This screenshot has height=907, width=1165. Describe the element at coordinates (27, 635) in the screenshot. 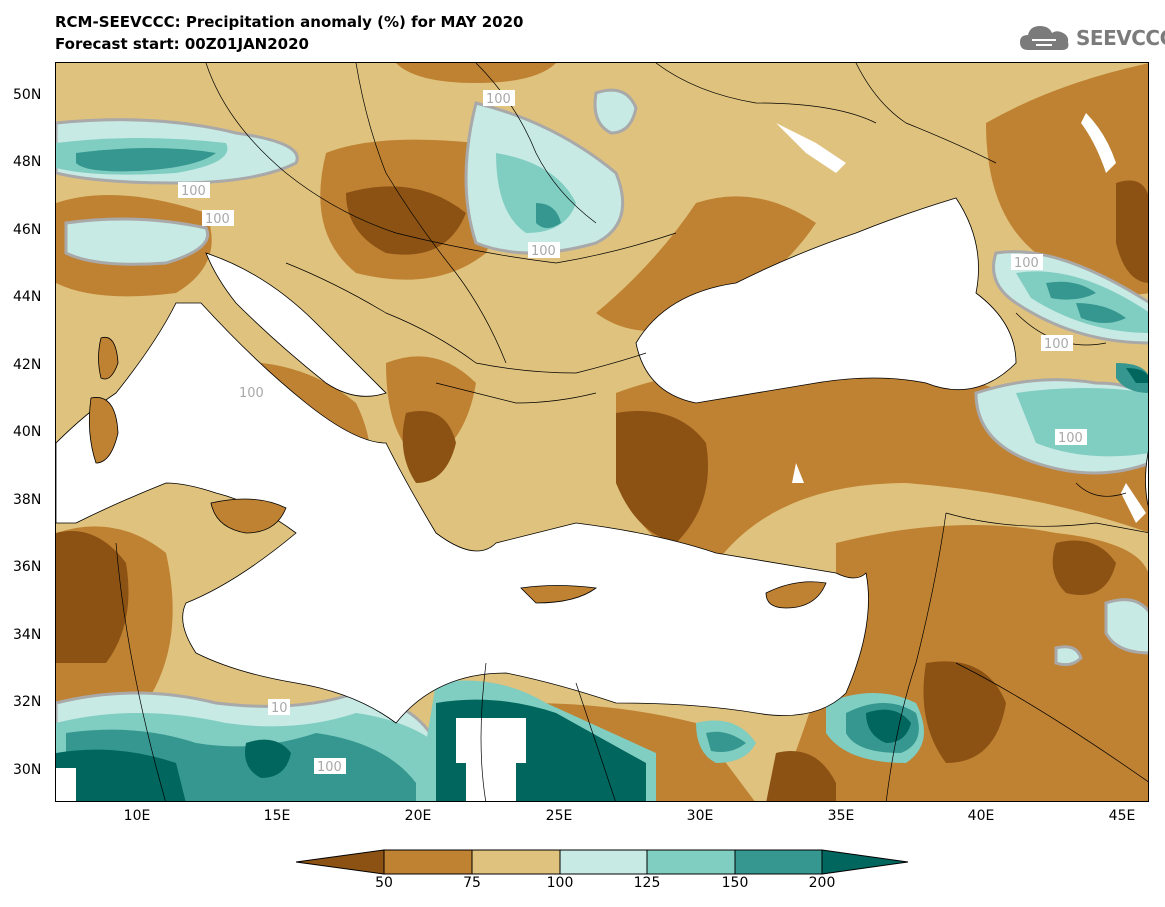

I see `y-tick-label: 34N` at that location.